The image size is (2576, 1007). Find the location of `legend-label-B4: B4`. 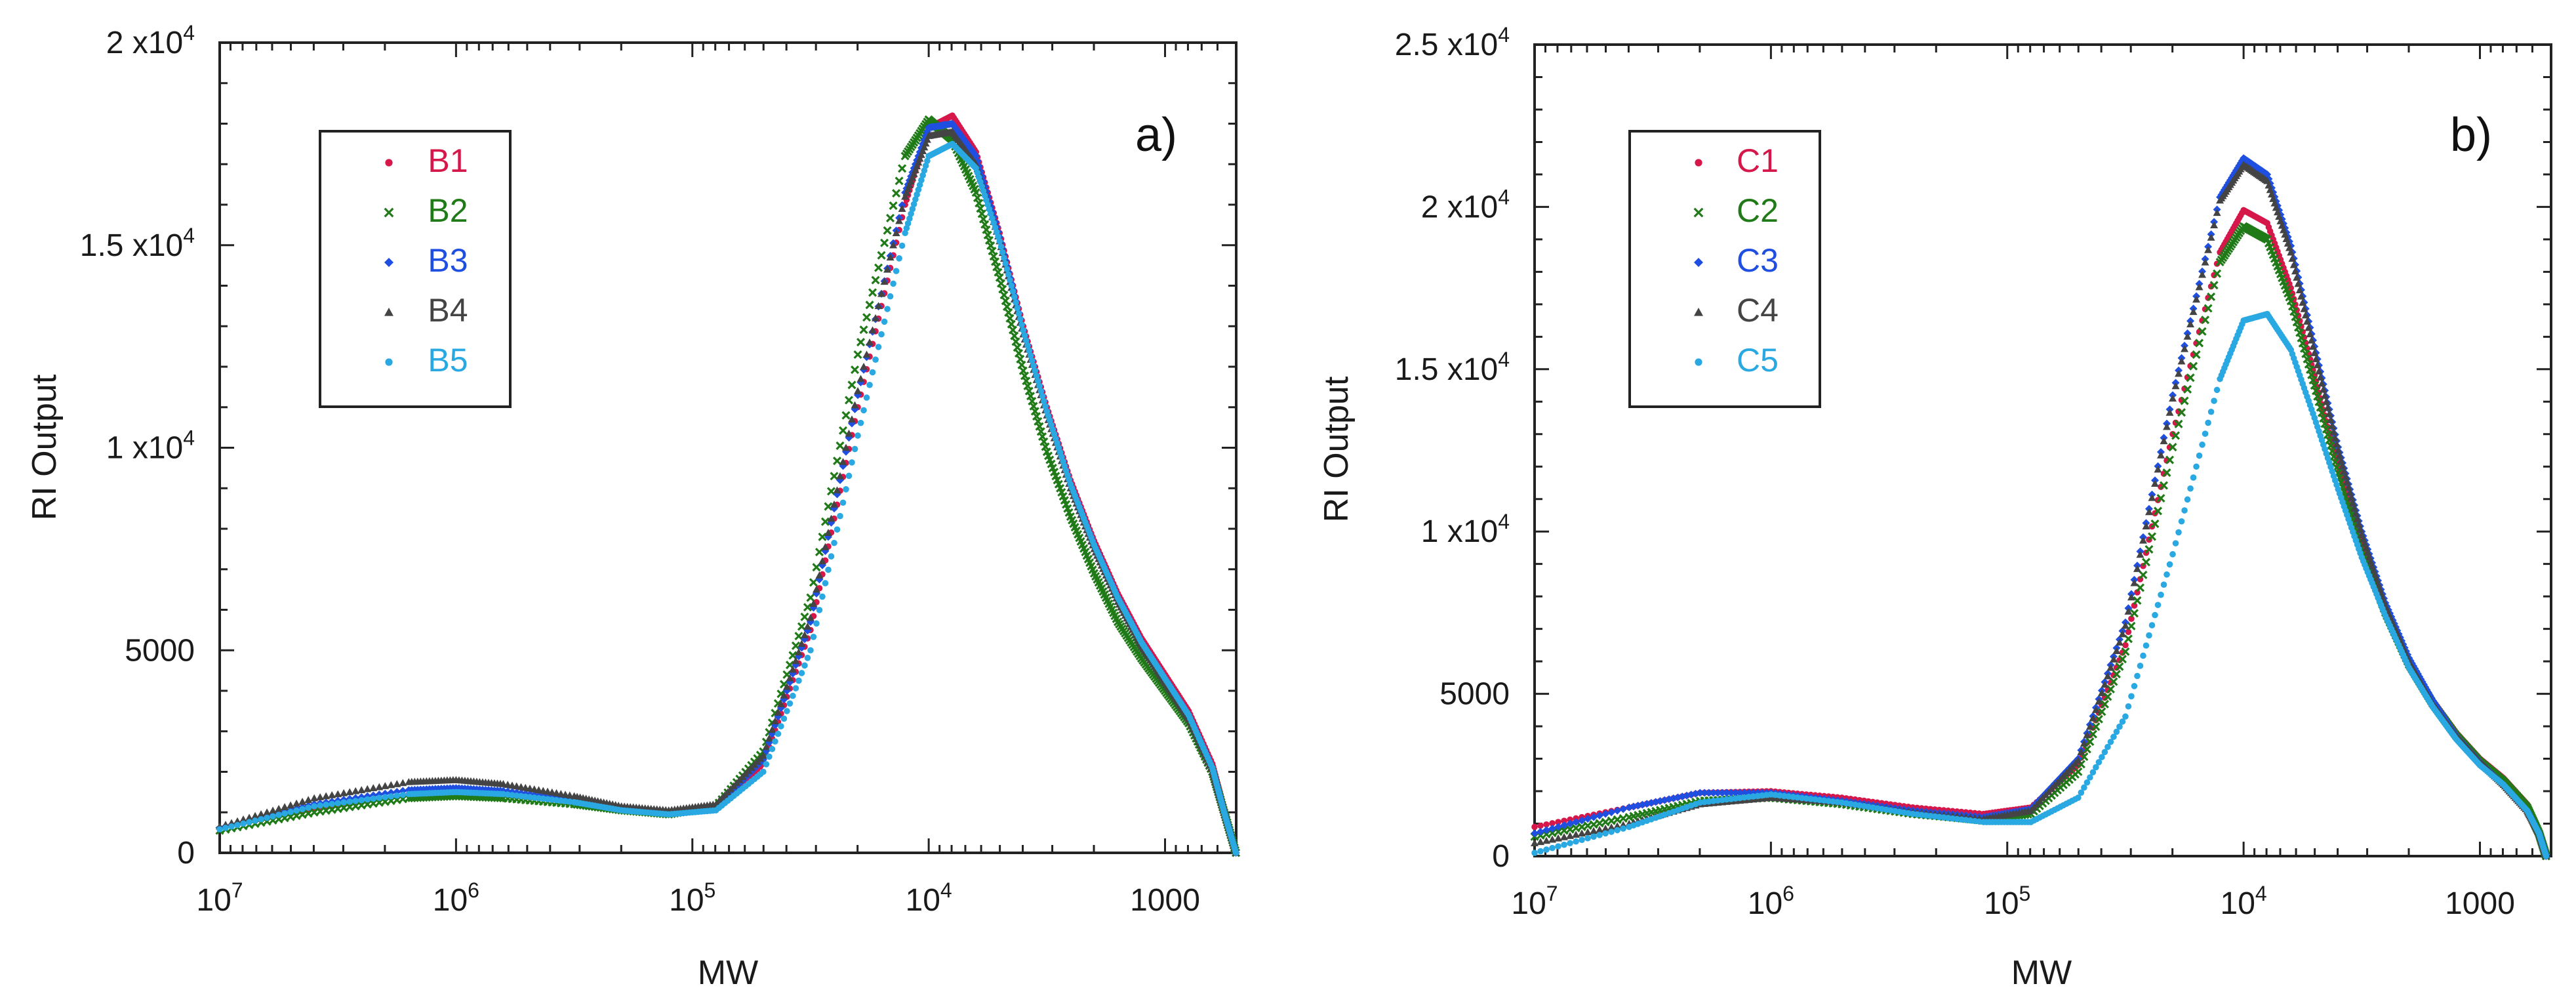

legend-label-B4: B4 is located at coordinates (448, 311).